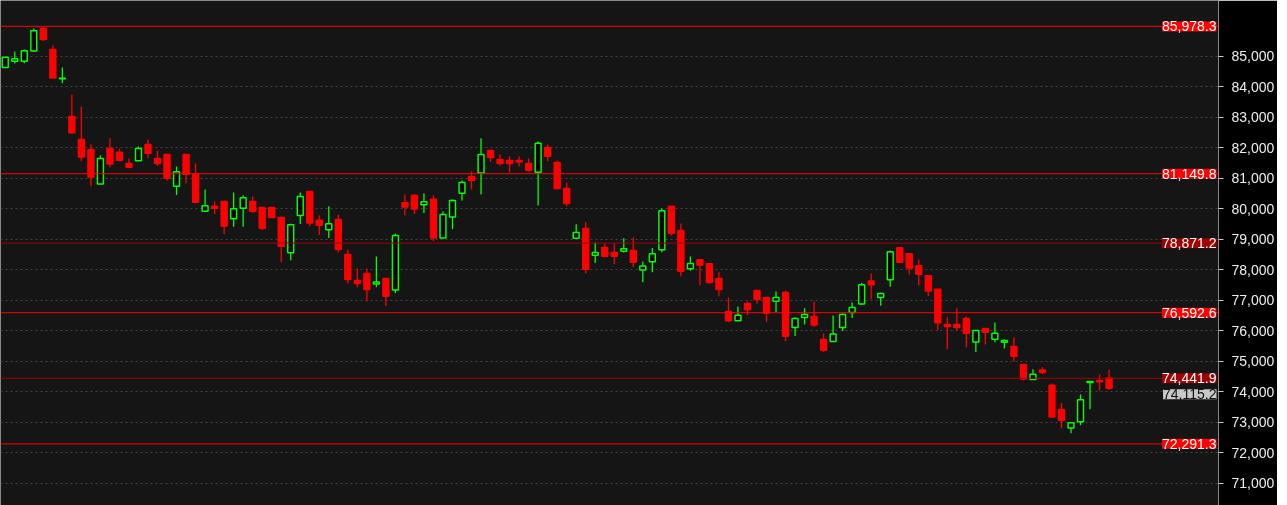  I want to click on y-tick-label: 80,000, so click(1253, 208).